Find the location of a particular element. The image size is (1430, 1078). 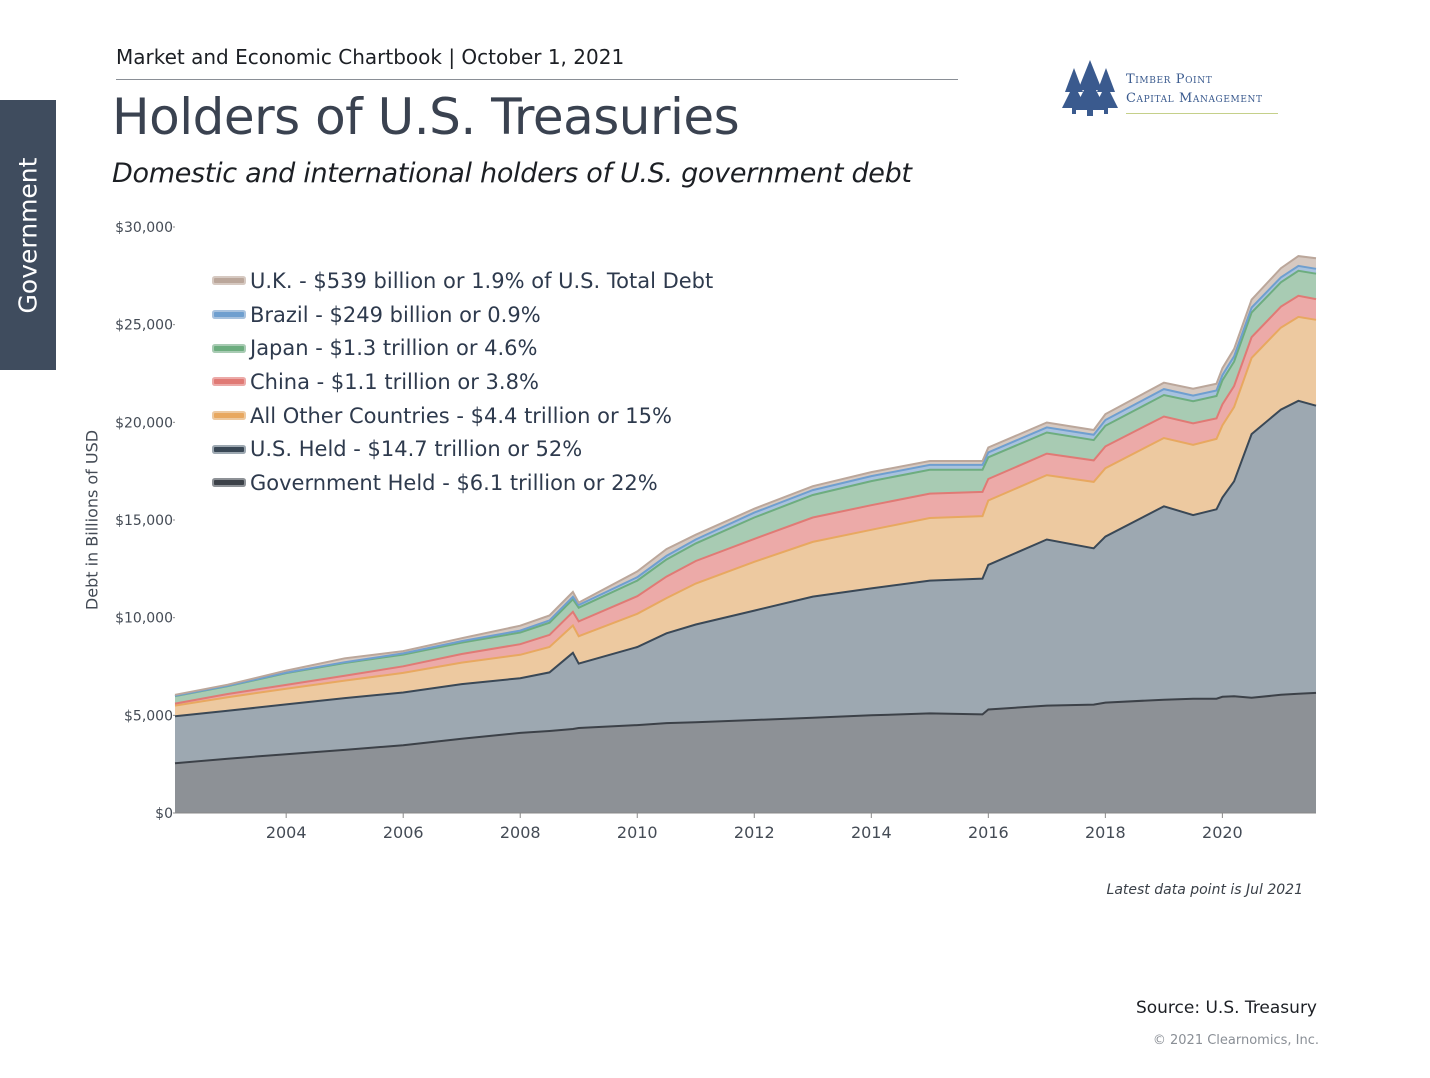

legend-item: Brazil - $249 billion or 0.9% is located at coordinates (463, 315).